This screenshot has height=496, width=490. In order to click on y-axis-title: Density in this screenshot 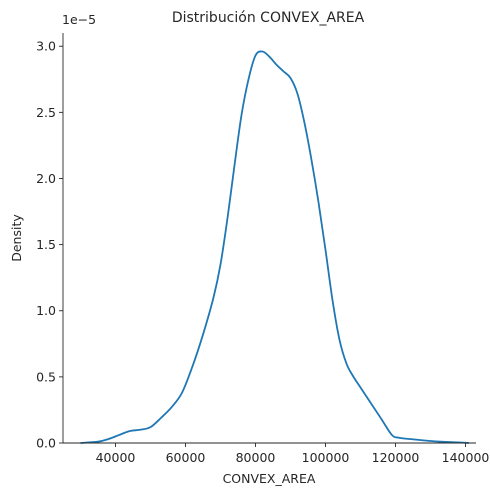, I will do `click(16, 238)`.